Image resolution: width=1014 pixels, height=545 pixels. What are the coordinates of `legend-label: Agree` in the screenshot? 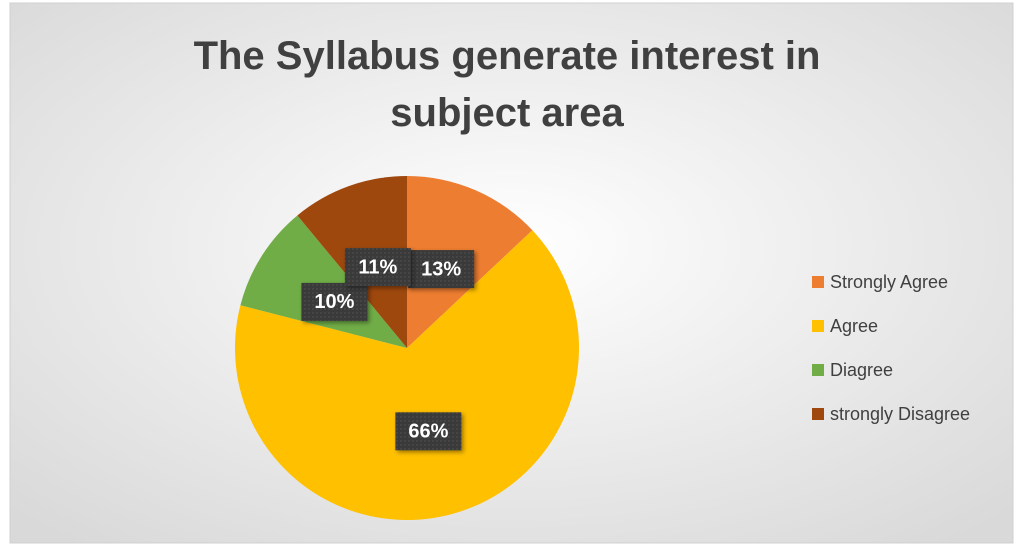 It's located at (854, 326).